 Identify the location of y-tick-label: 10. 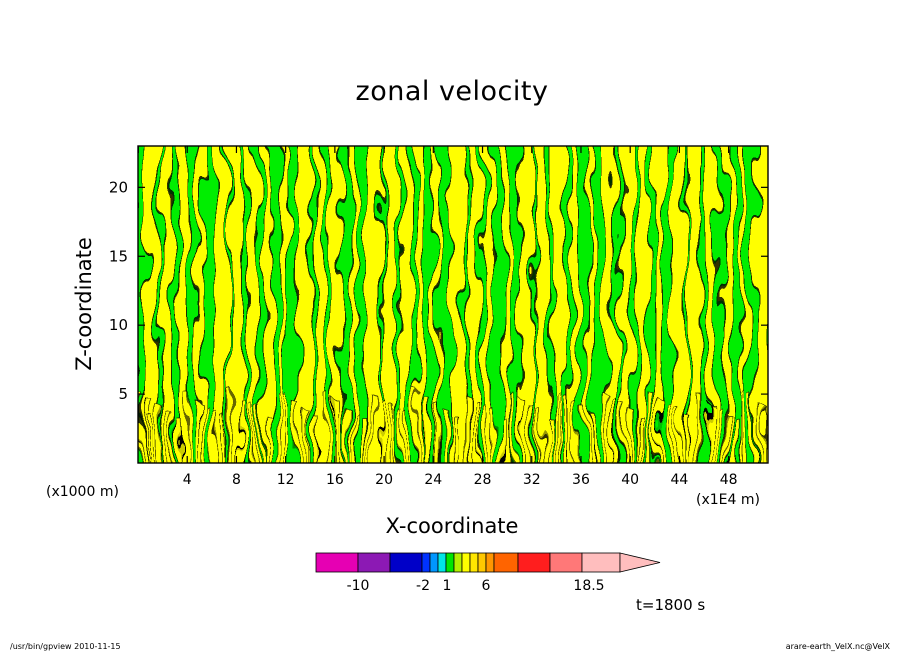
(118, 325).